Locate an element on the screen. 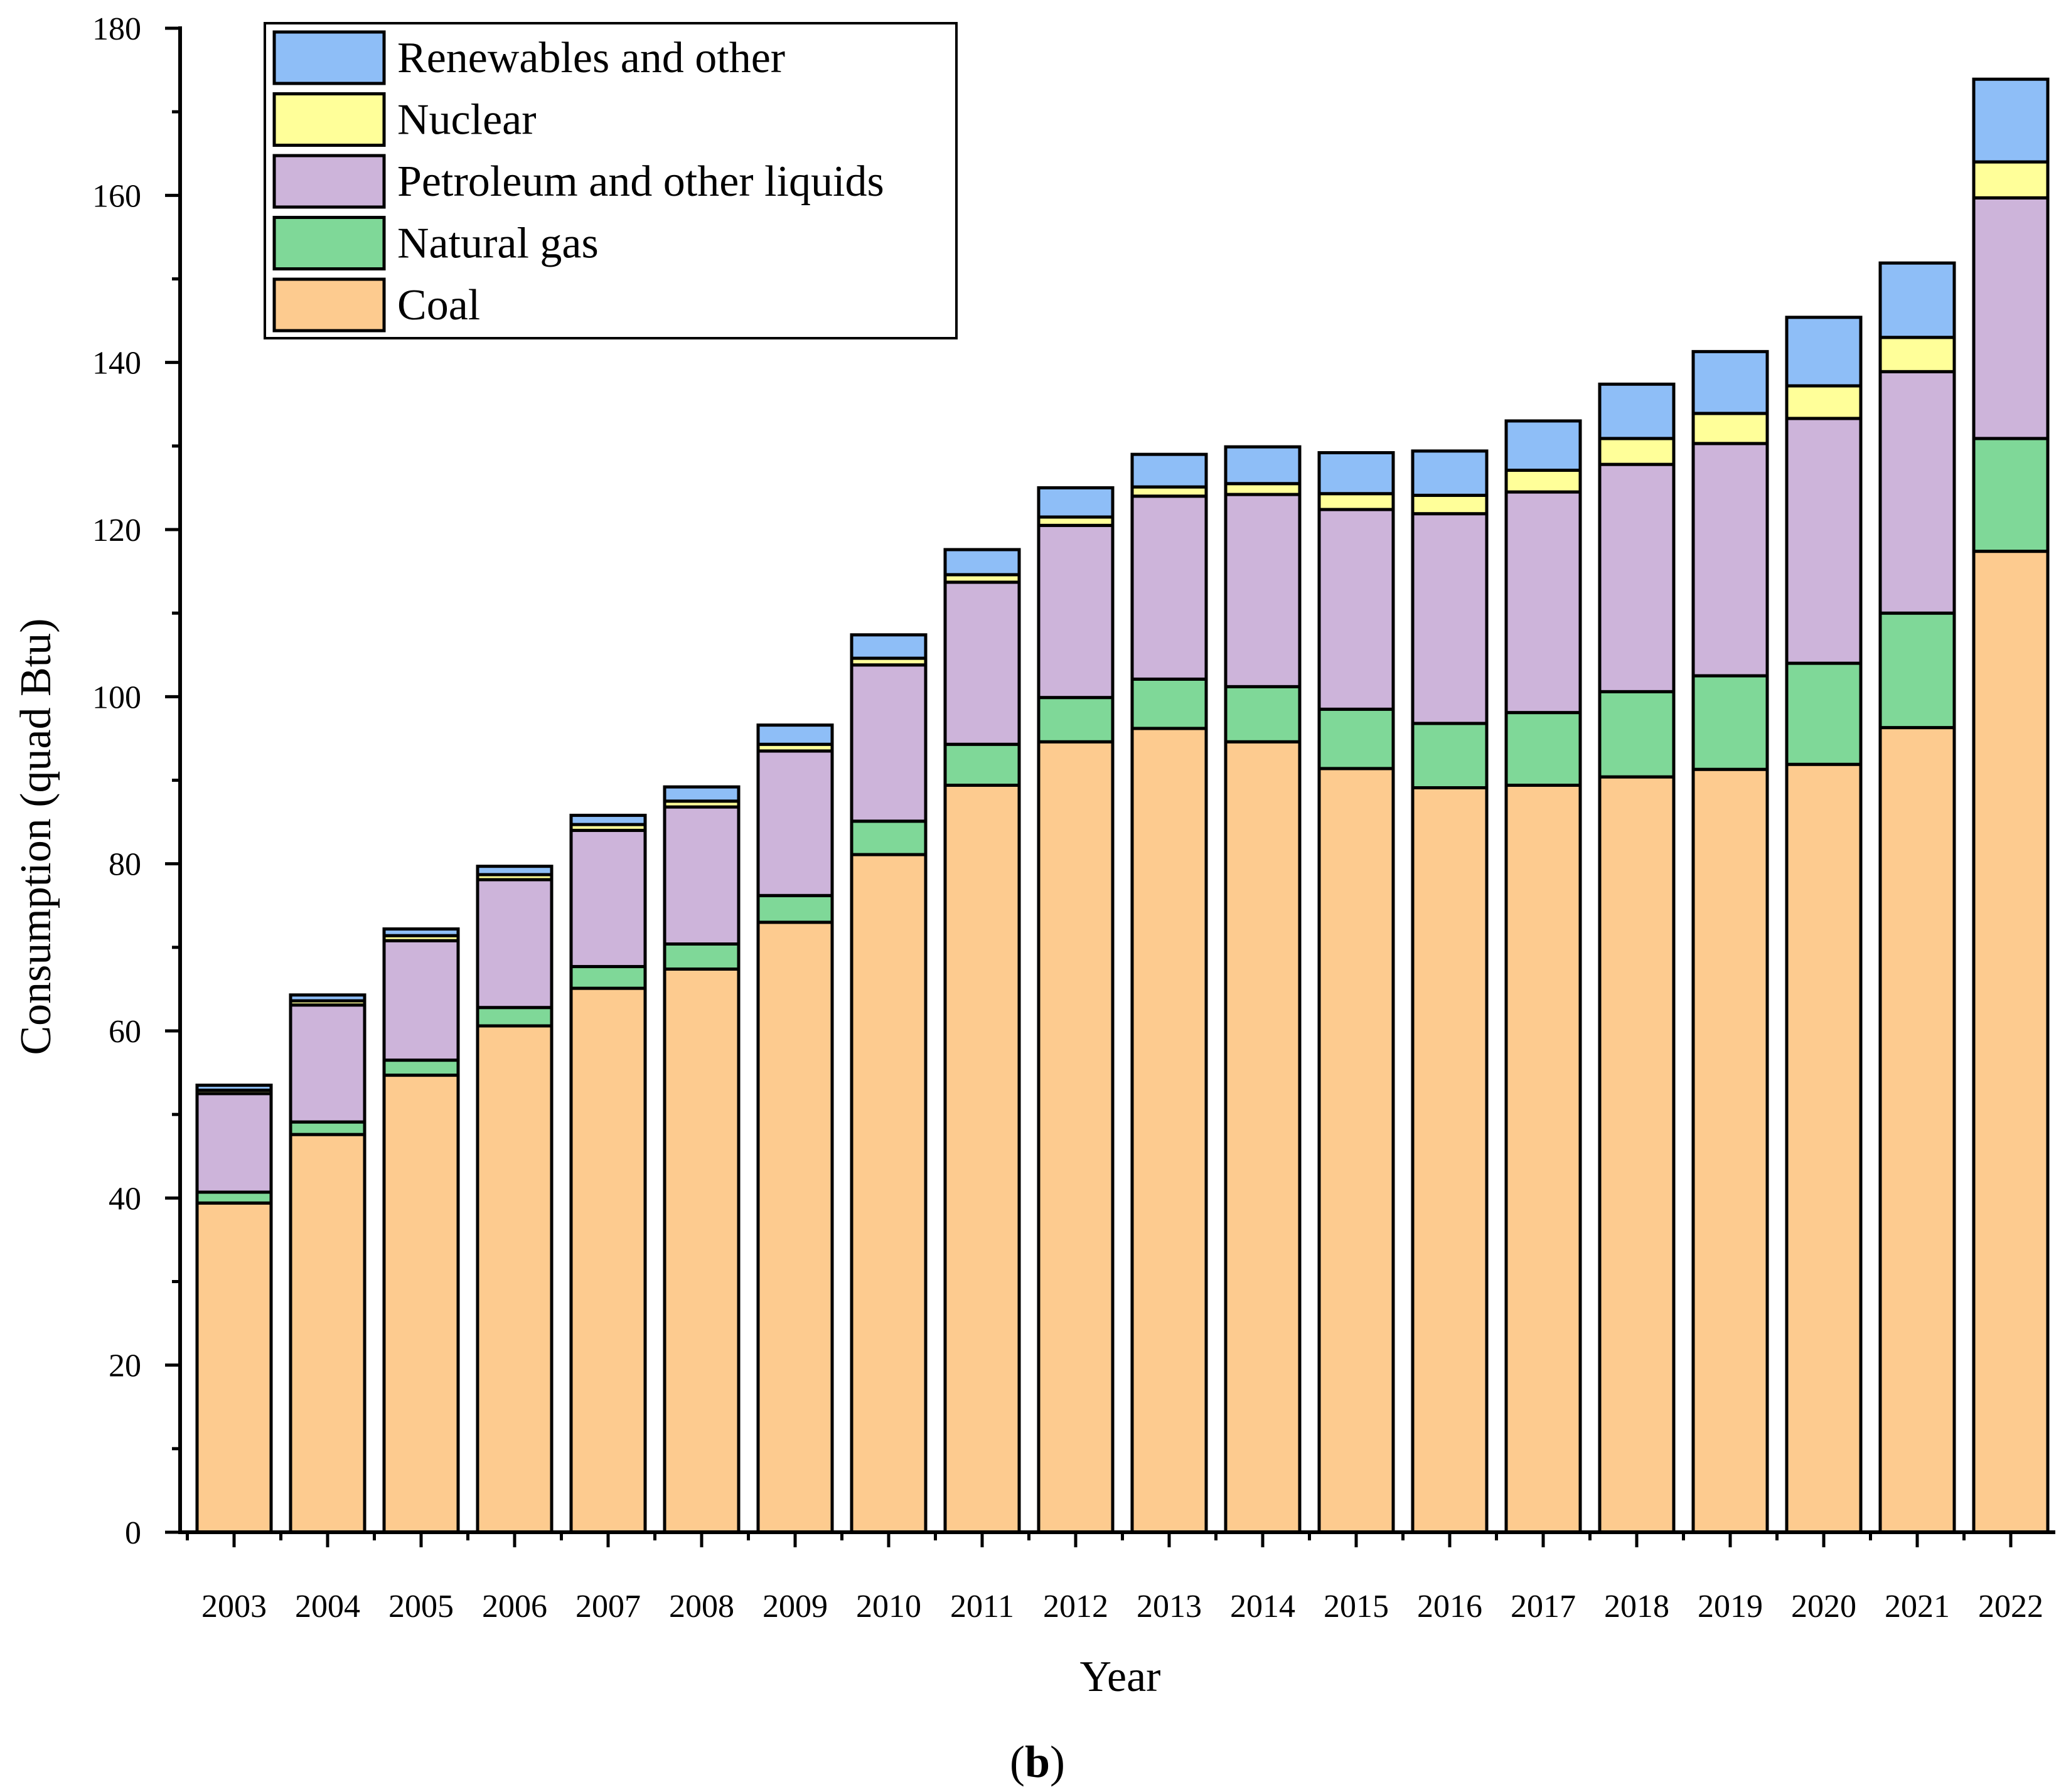 Image resolution: width=2071 pixels, height=1792 pixels. legend-swatch-coal is located at coordinates (329, 305).